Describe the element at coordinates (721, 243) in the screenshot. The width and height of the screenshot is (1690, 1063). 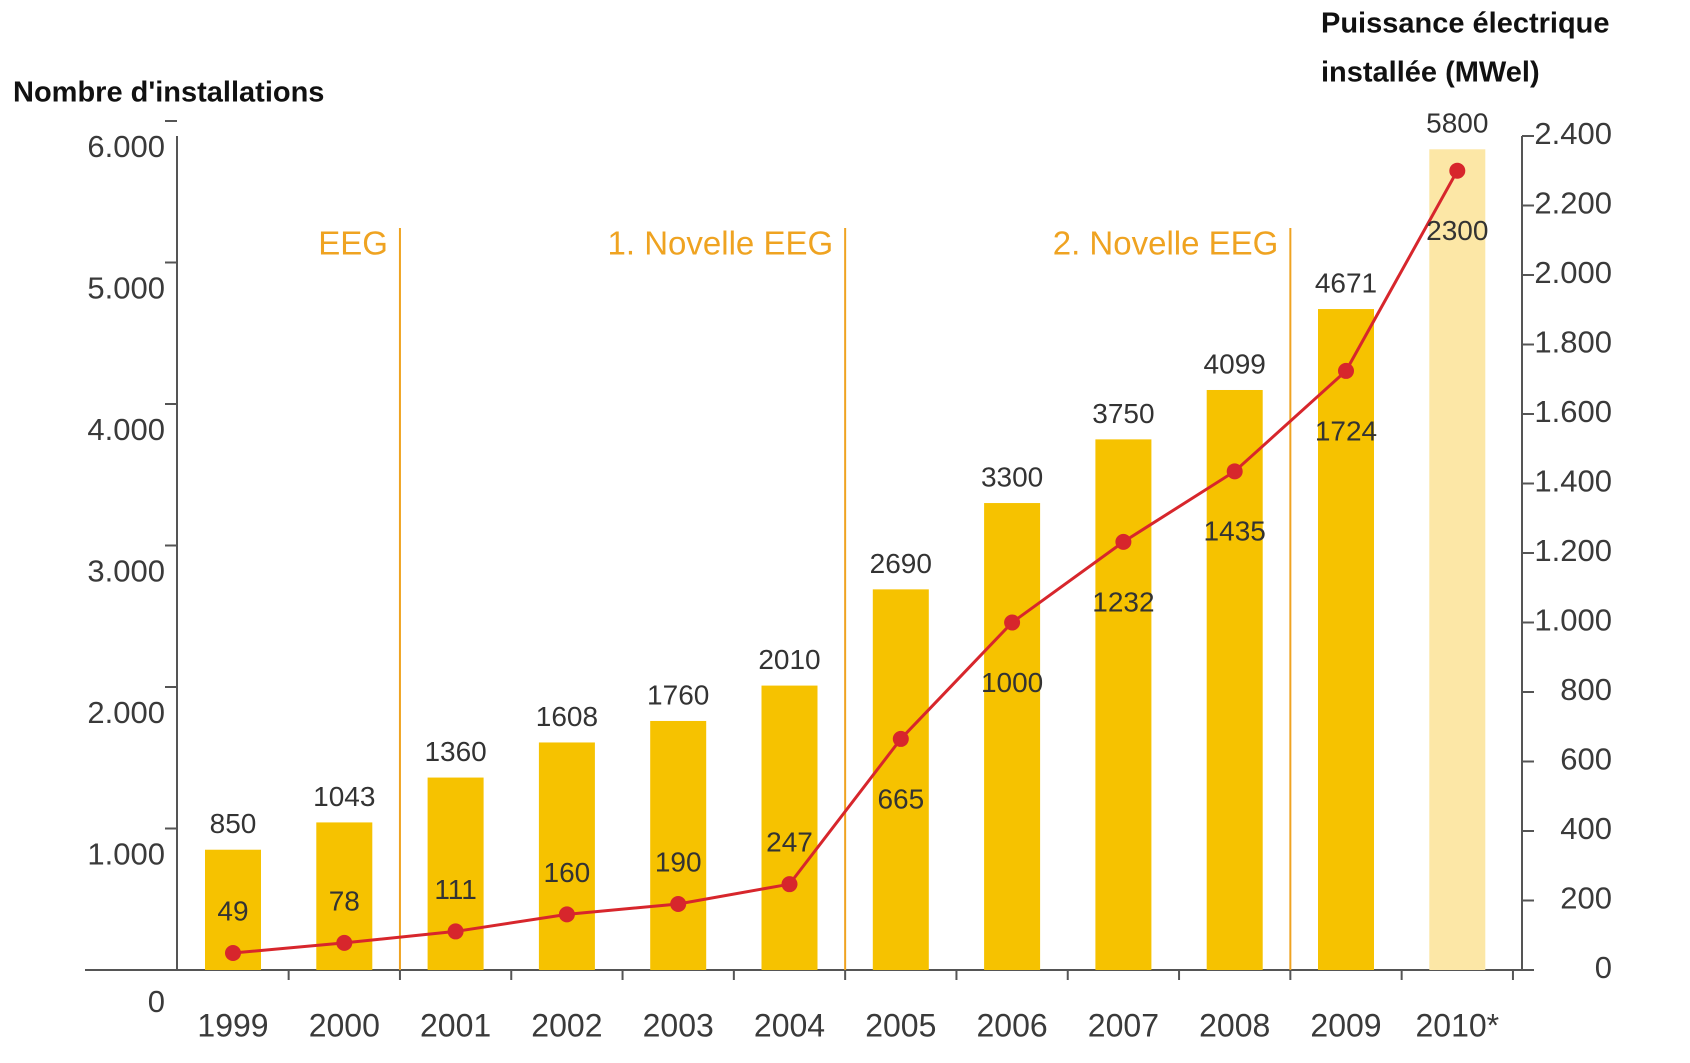
I see `annotation: 1. Novelle EEG` at that location.